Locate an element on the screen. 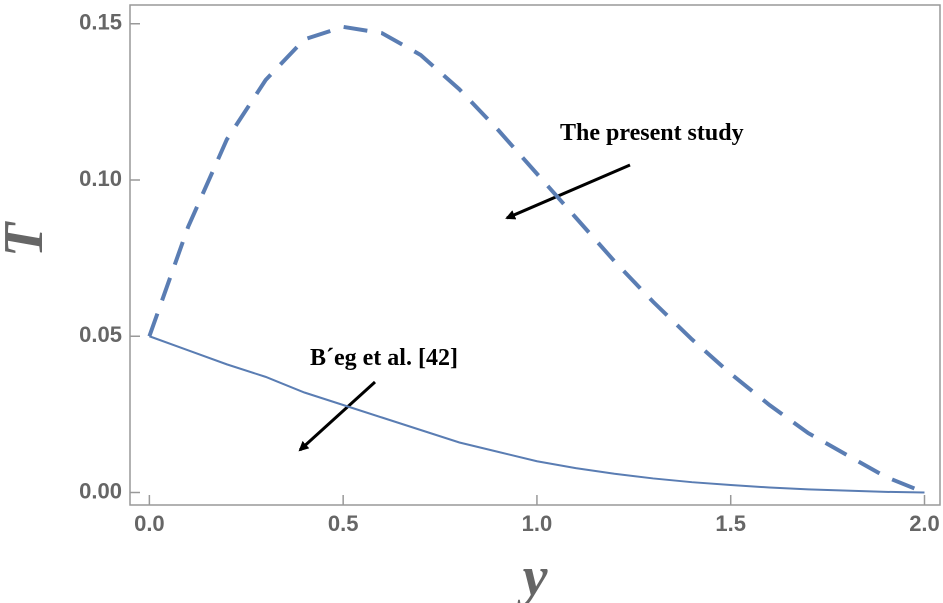 The width and height of the screenshot is (943, 603). x-tick-label: 0.5 is located at coordinates (343, 523).